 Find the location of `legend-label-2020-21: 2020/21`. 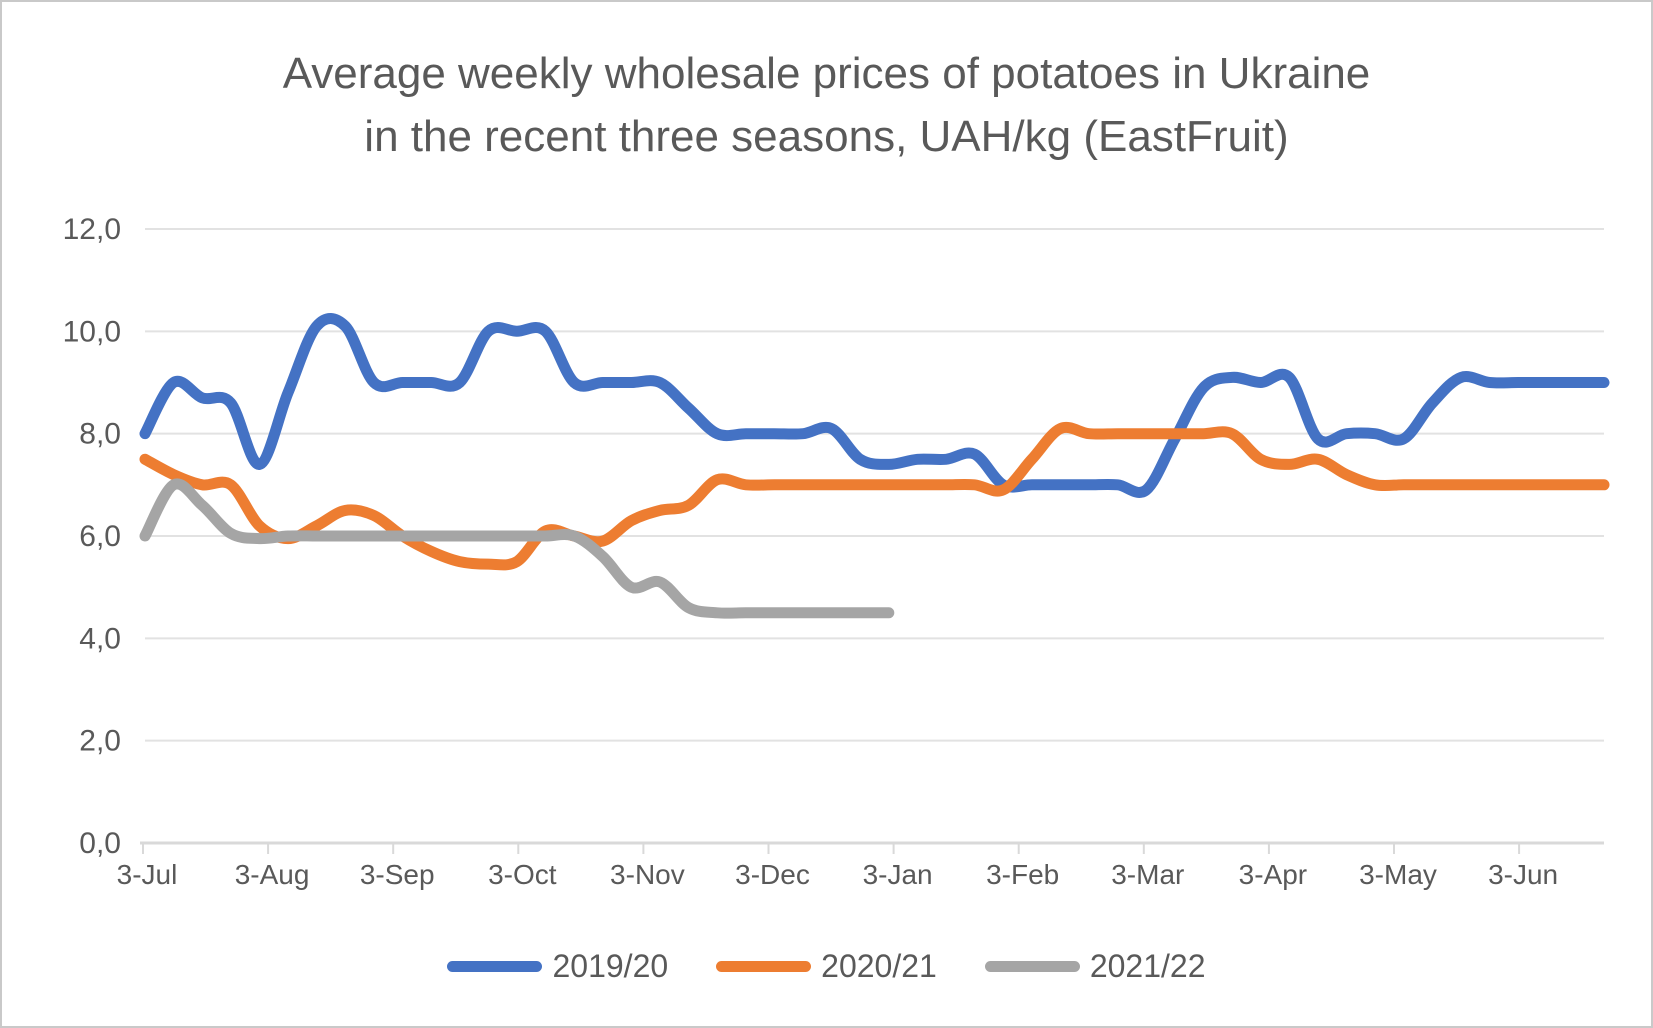

legend-label-2020-21: 2020/21 is located at coordinates (879, 966).